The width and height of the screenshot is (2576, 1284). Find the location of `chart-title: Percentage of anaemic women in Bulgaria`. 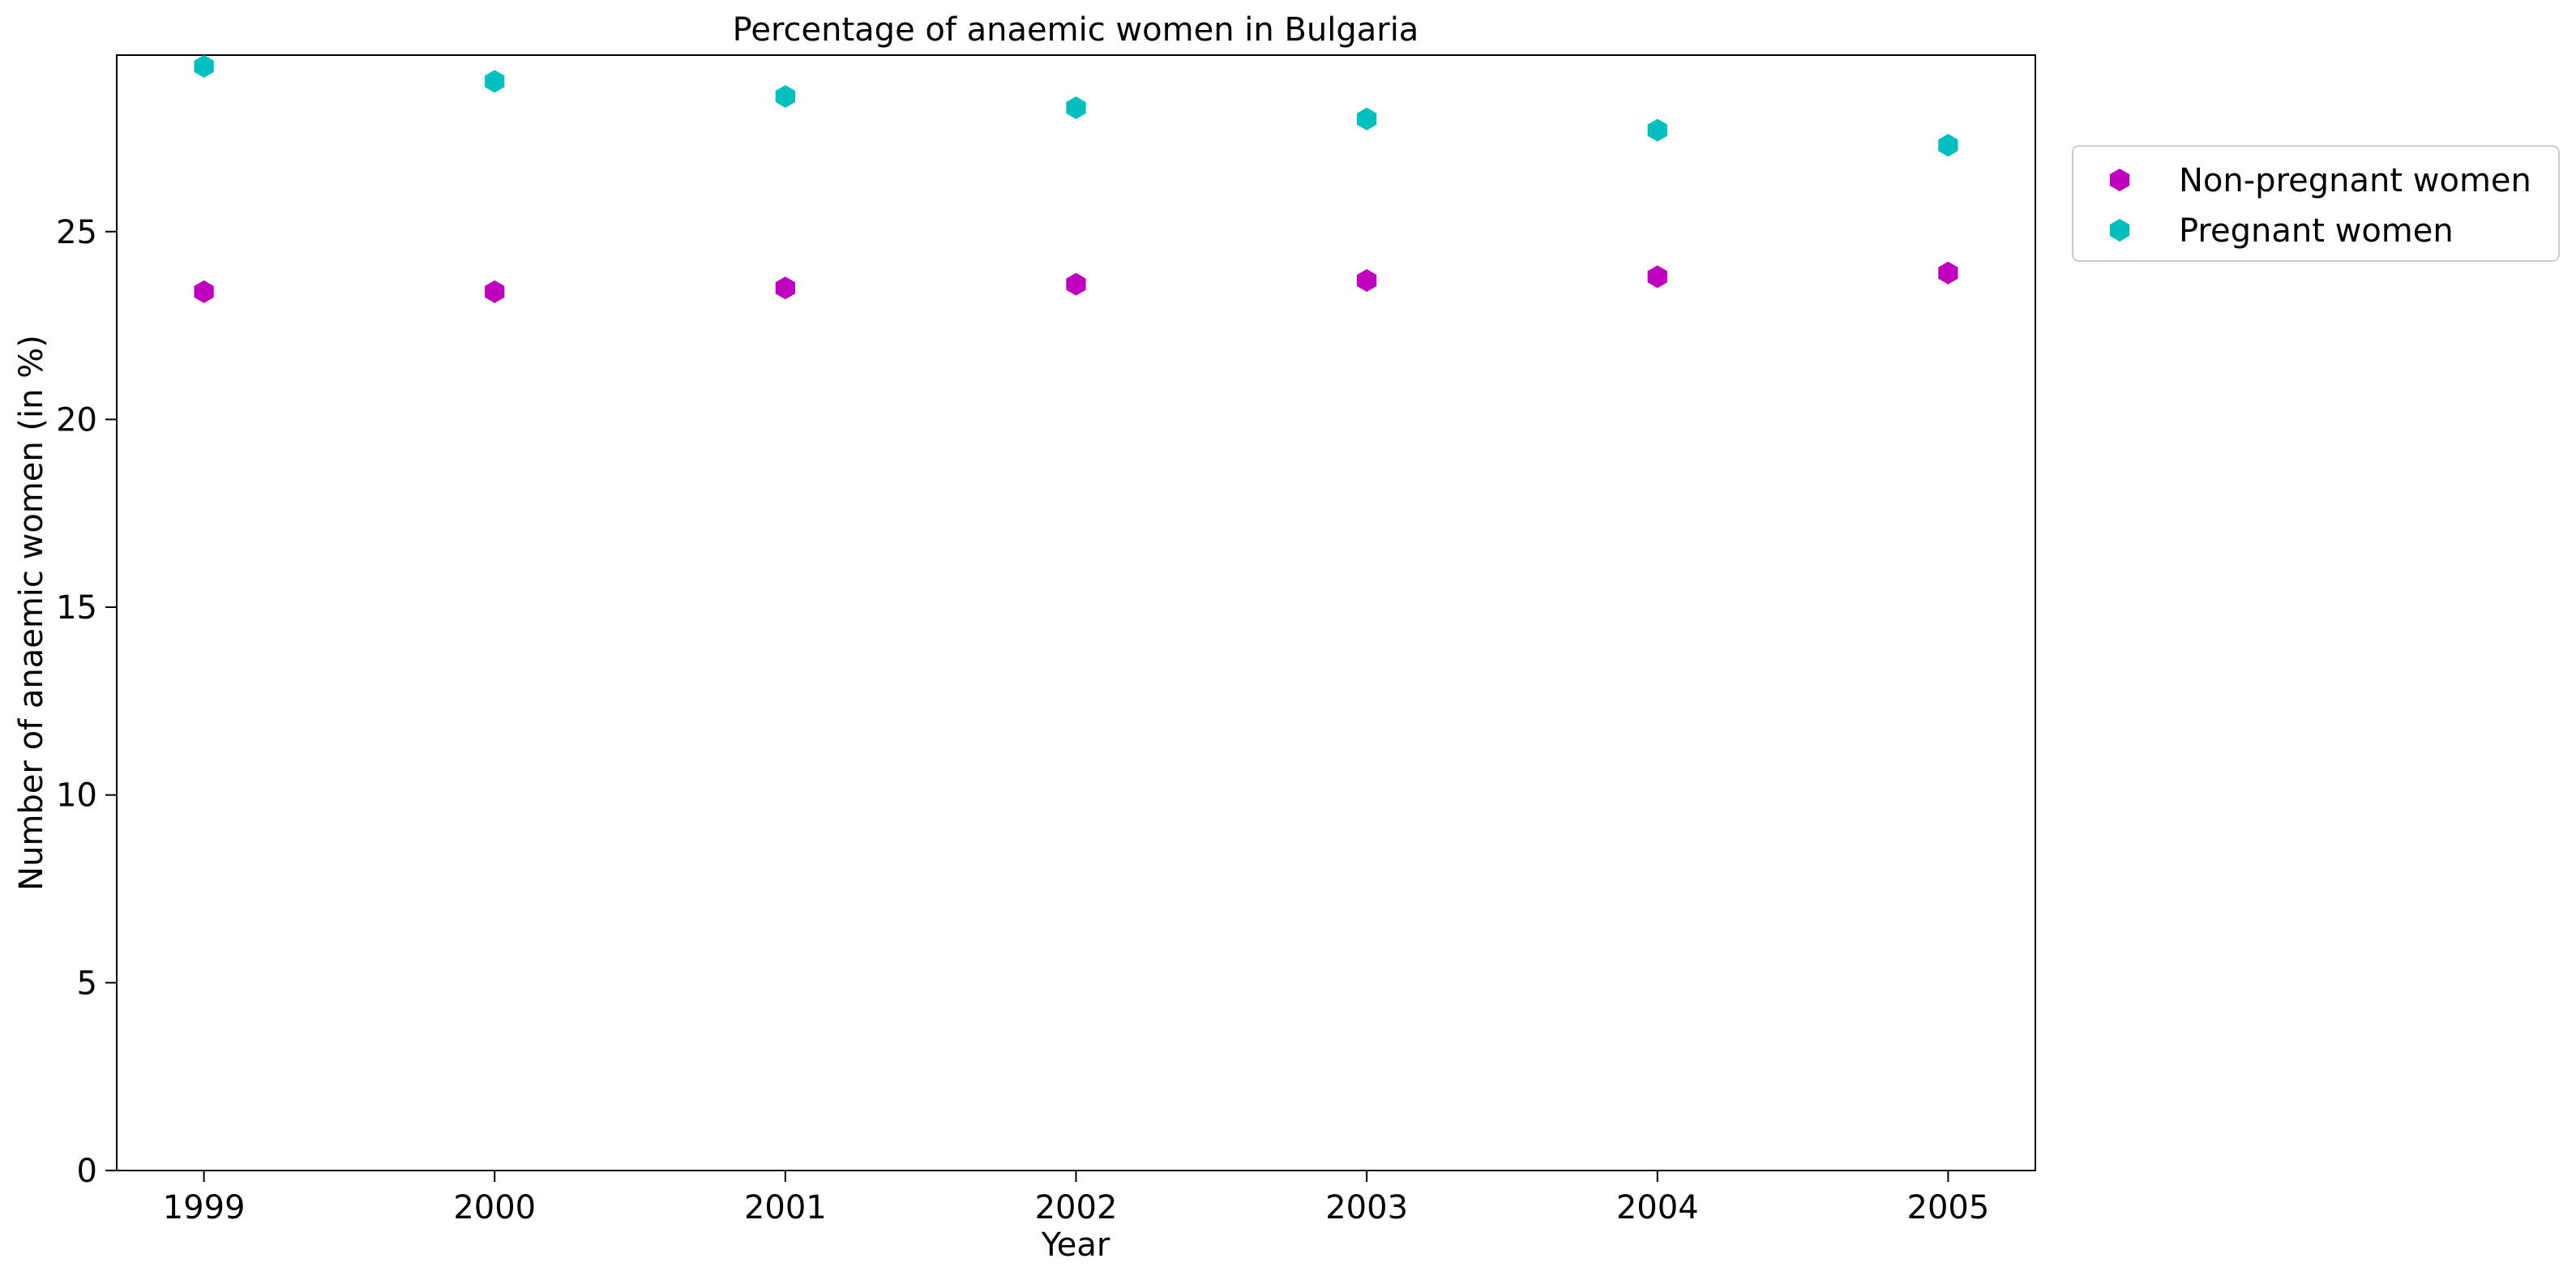

chart-title: Percentage of anaemic women in Bulgaria is located at coordinates (1076, 30).